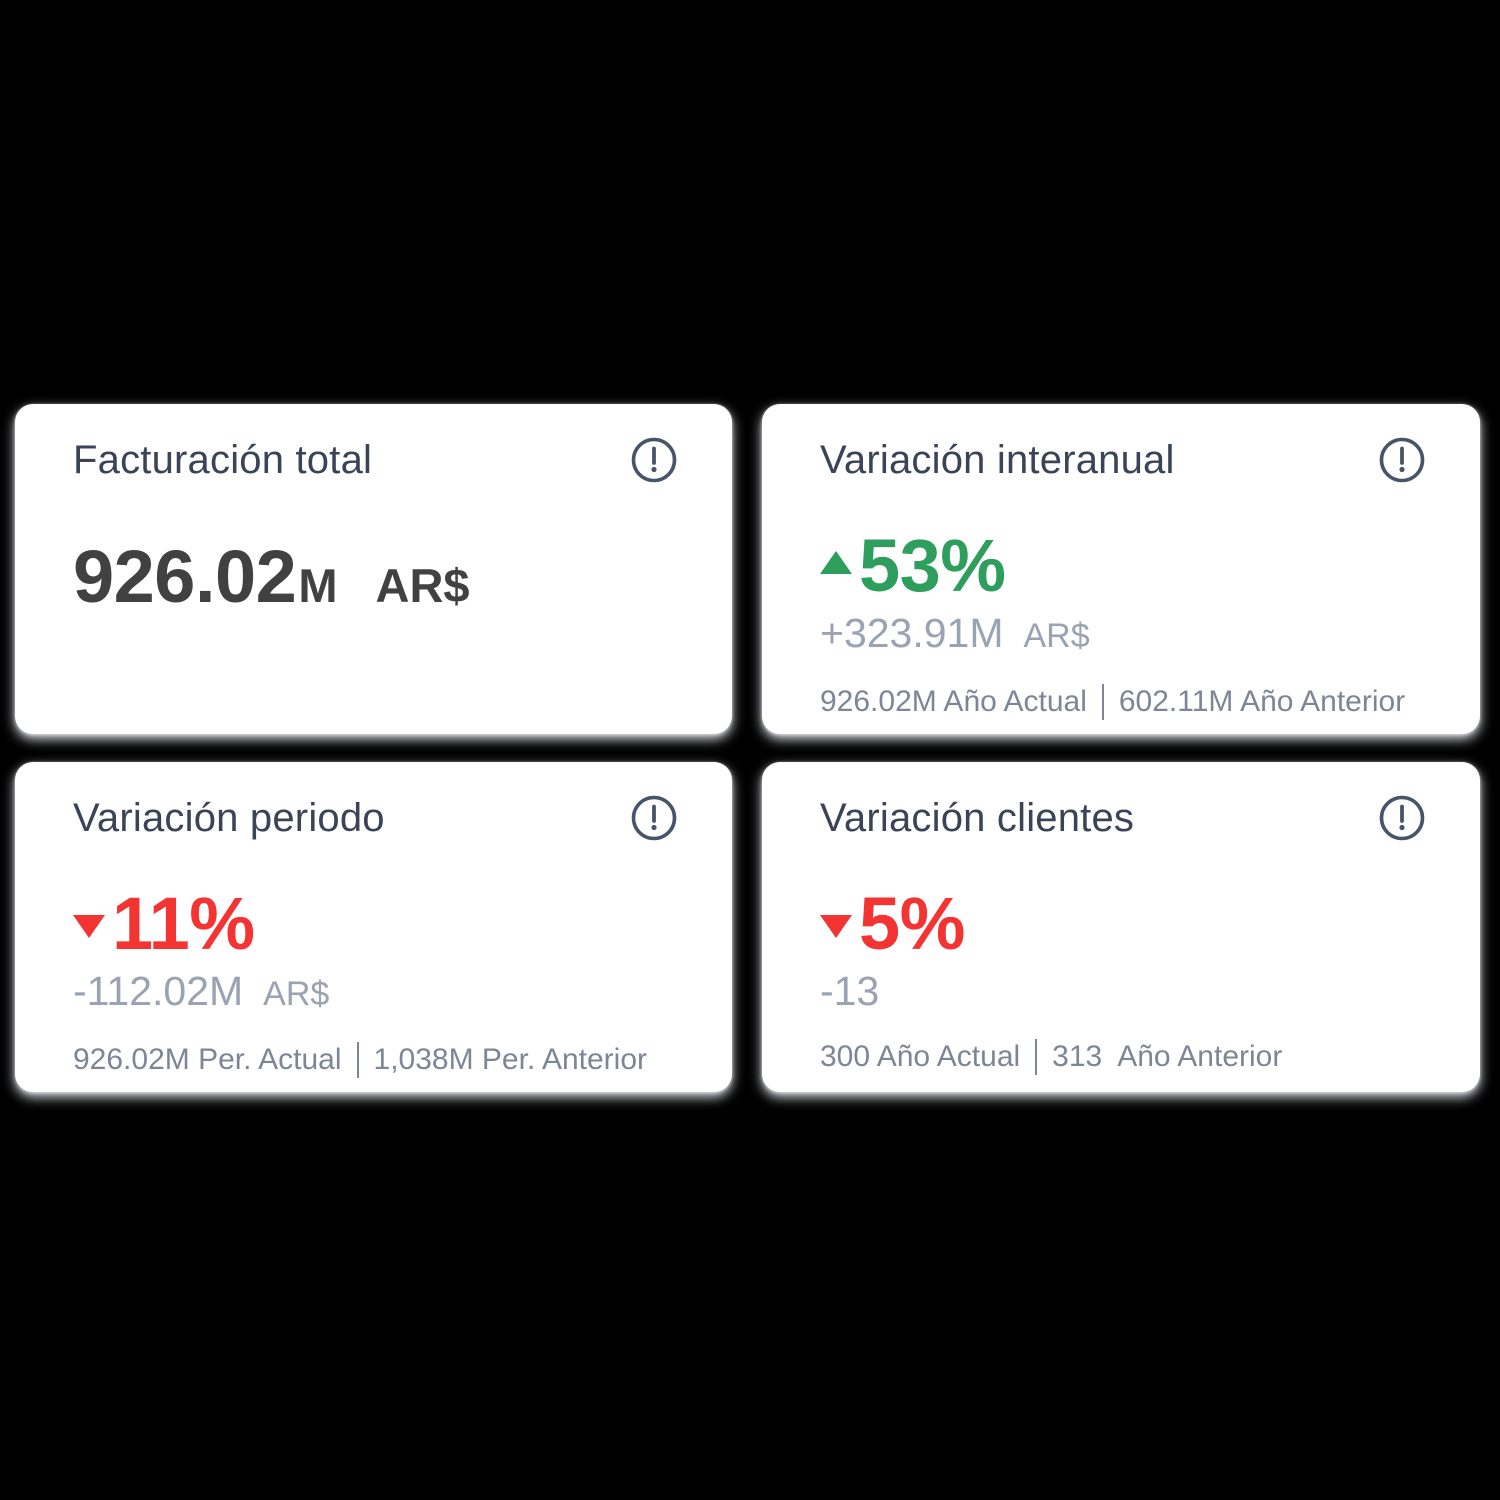 The width and height of the screenshot is (1500, 1500). Describe the element at coordinates (1123, 923) in the screenshot. I see `percent-change: 5%` at that location.